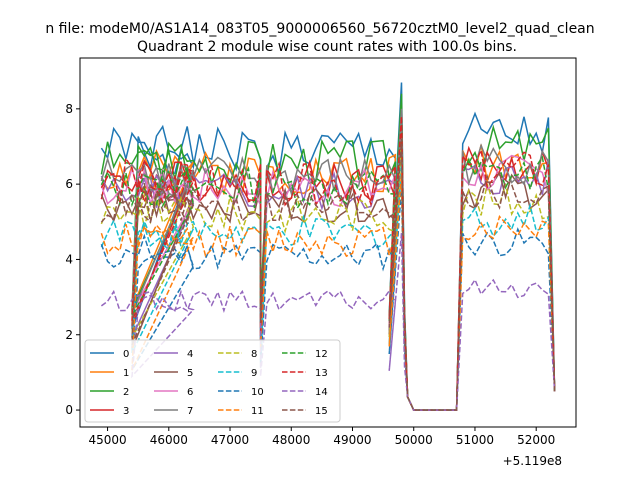 This screenshot has height=480, width=640. What do you see at coordinates (69, 109) in the screenshot?
I see `y-tick-label: 8` at bounding box center [69, 109].